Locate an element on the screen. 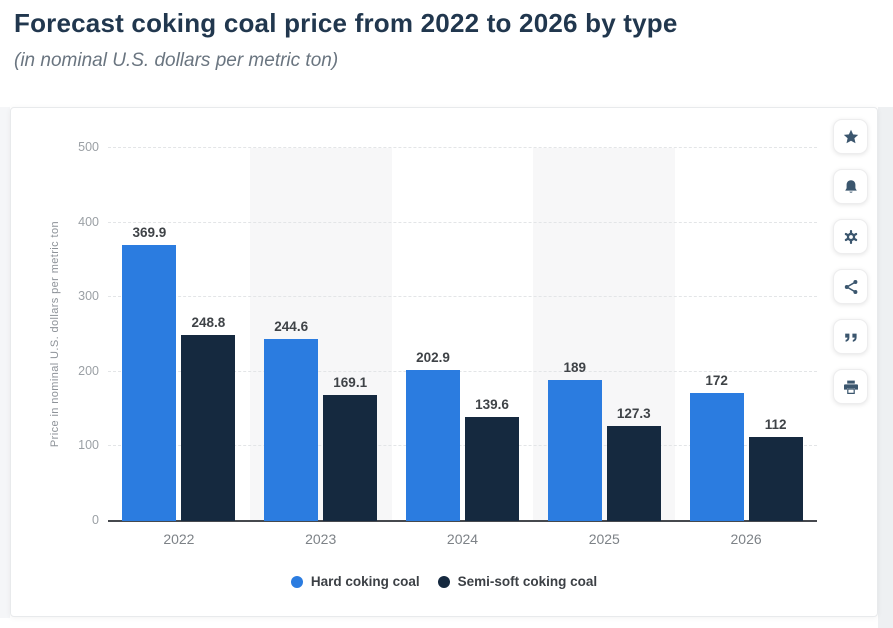  data-label: 248.8 is located at coordinates (208, 323).